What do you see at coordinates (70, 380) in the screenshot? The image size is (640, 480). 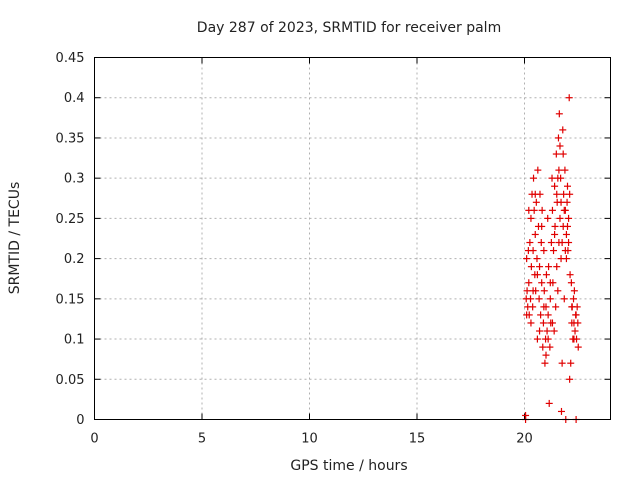 I see `y-tick-label: 0.05` at bounding box center [70, 380].